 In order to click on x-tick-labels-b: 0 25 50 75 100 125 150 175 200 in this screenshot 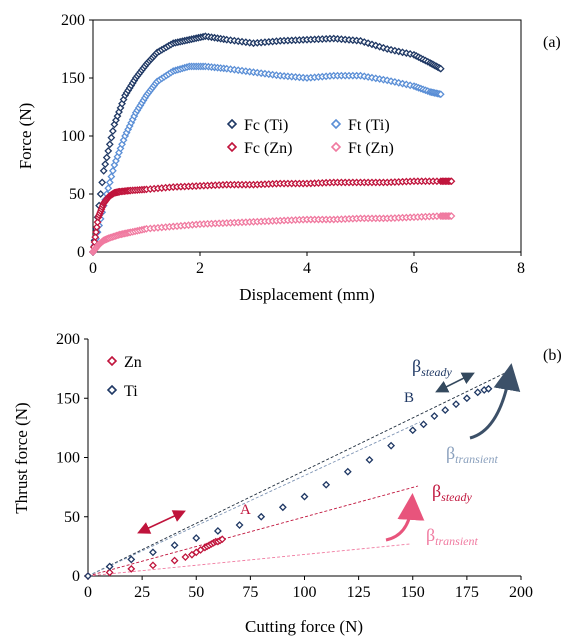, I will do `click(308, 588)`.